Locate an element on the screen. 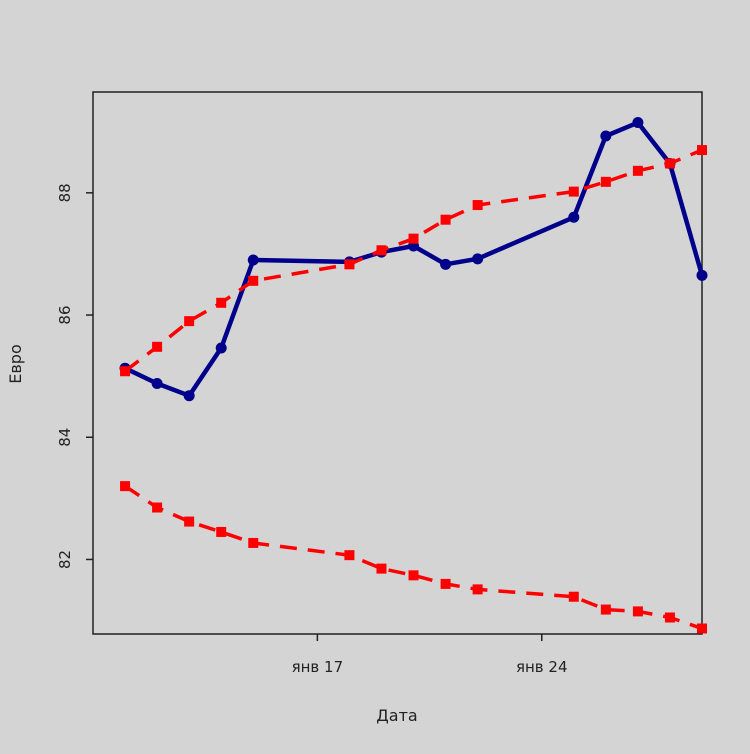 Image resolution: width=750 pixels, height=754 pixels. y-tick-label: 88 is located at coordinates (65, 192).